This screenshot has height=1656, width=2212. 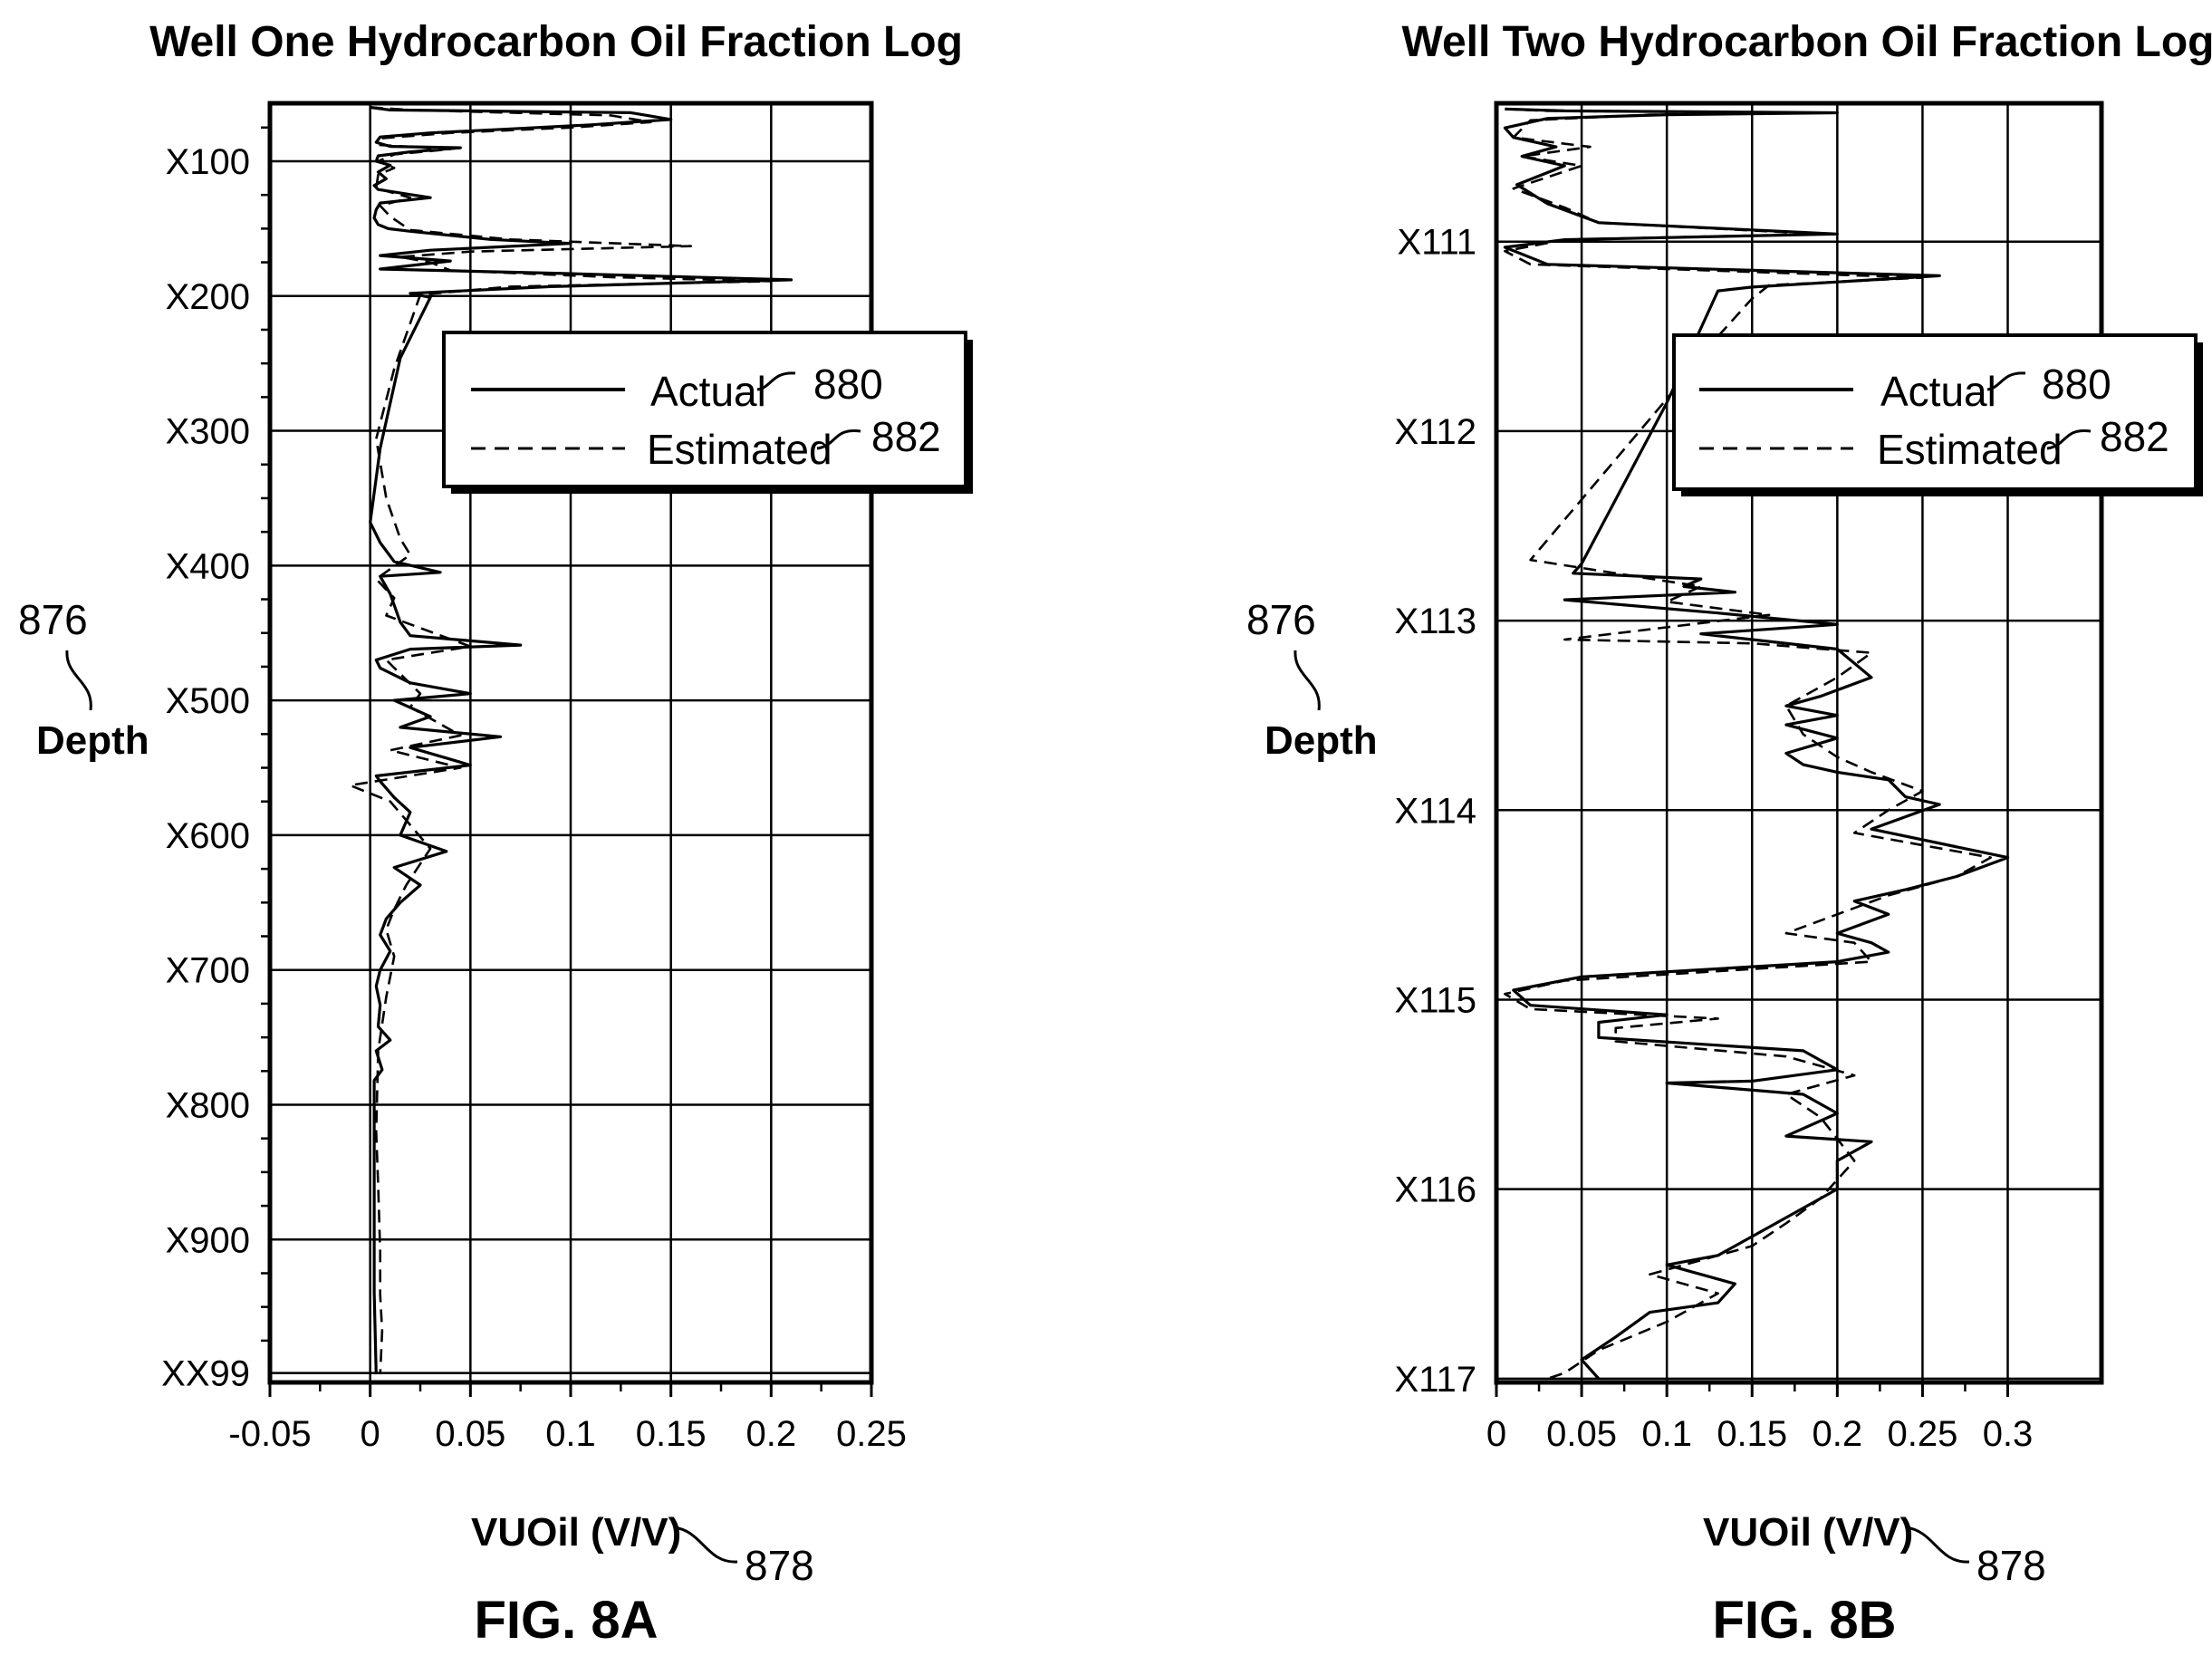 What do you see at coordinates (208, 566) in the screenshot?
I see `y-tick-label: X400` at bounding box center [208, 566].